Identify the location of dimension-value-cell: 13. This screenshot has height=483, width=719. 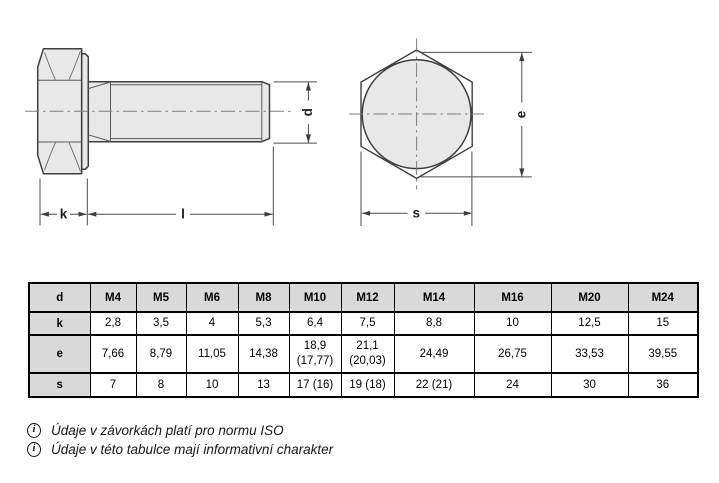
(263, 385).